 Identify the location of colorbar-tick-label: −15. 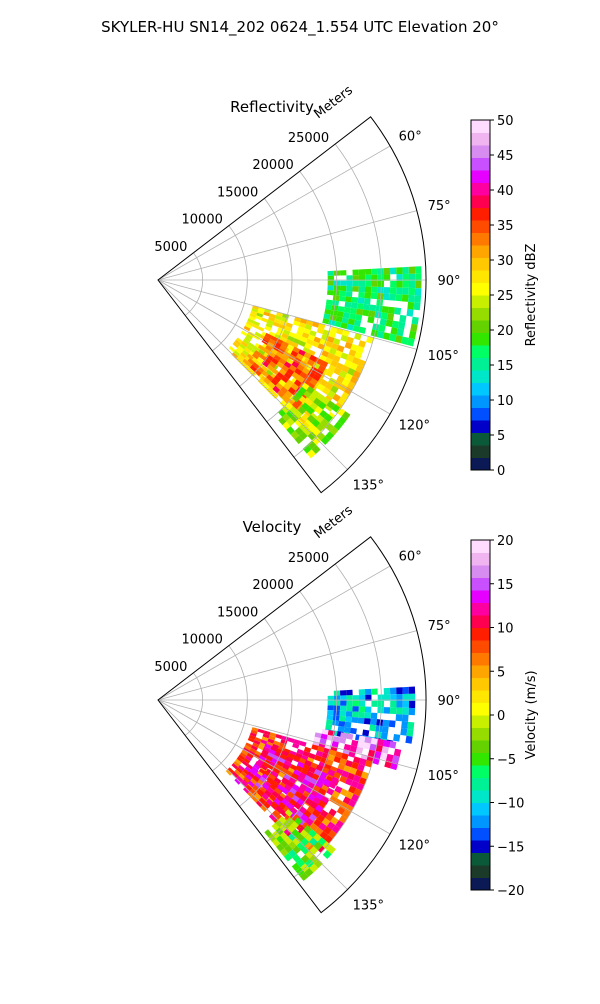
(510, 847).